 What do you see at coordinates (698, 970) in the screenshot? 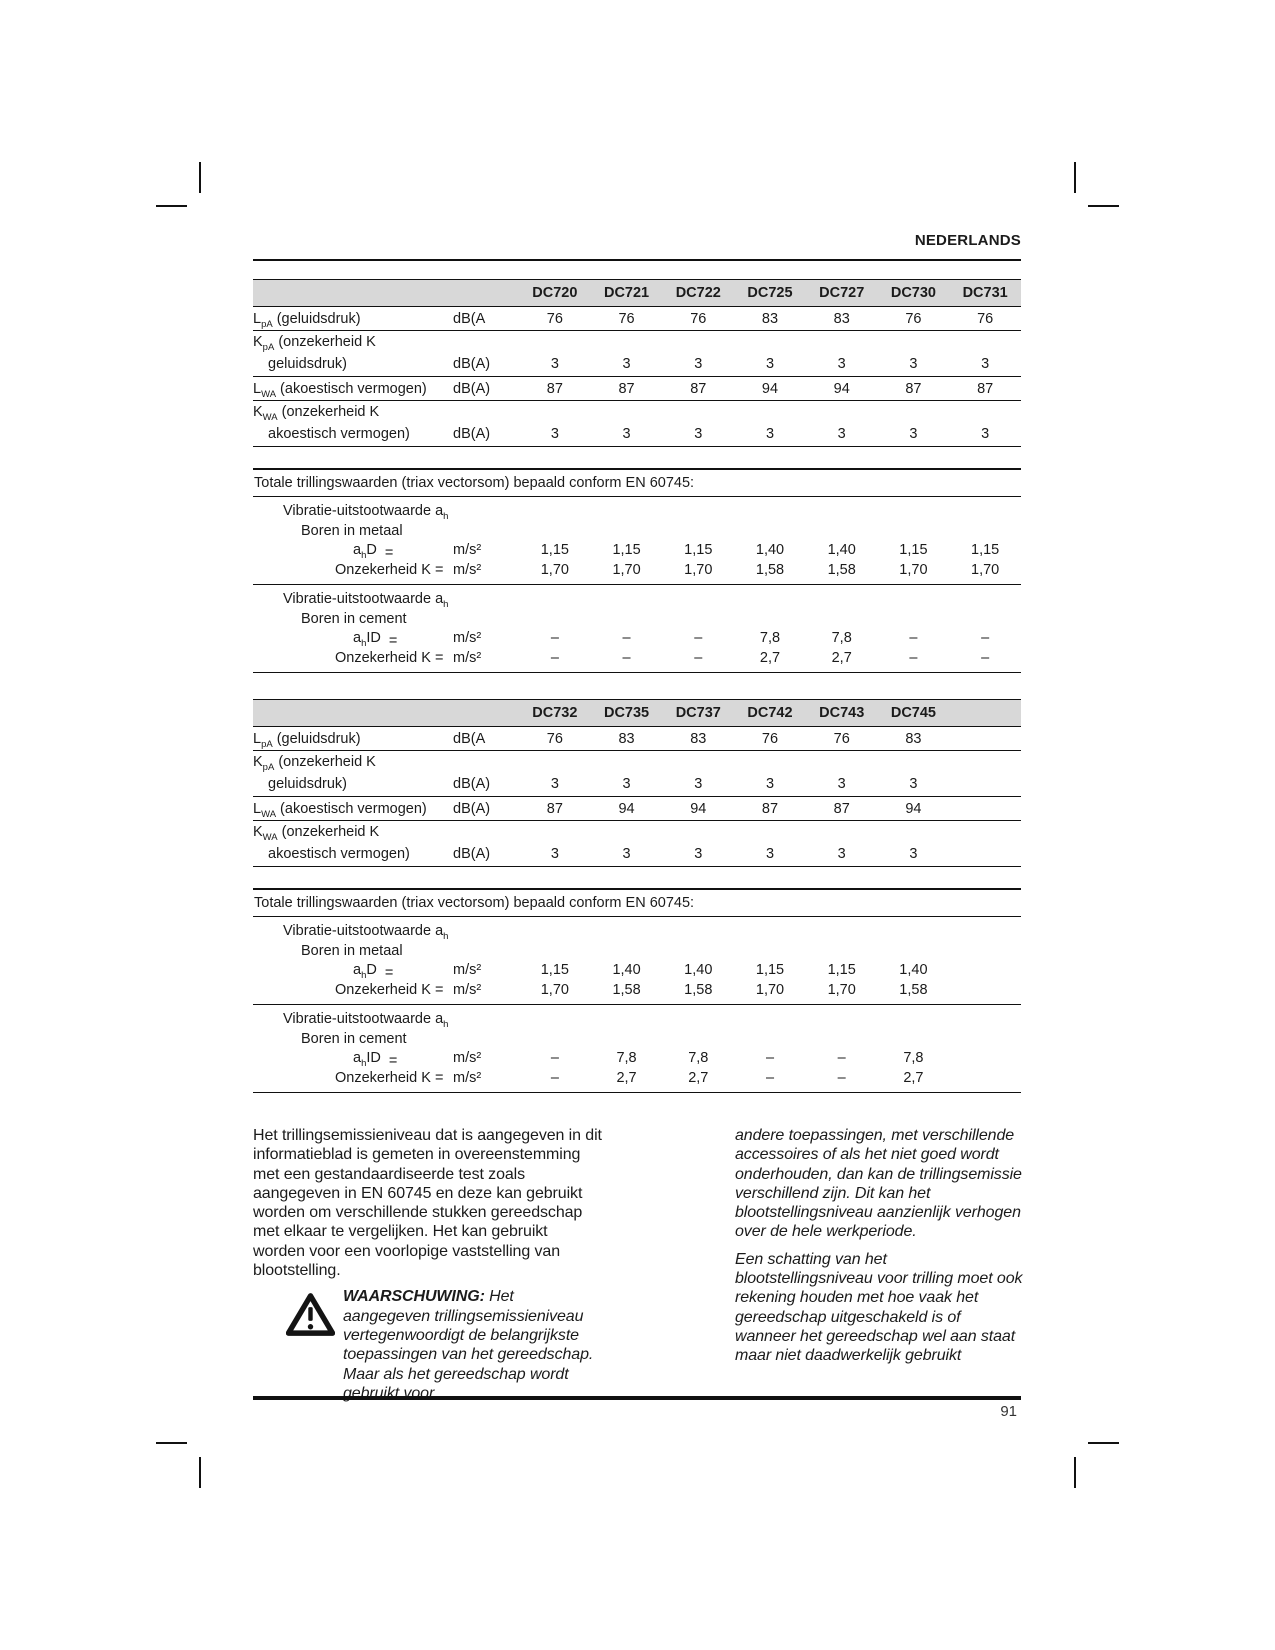
I see `value-cell: 1,40` at bounding box center [698, 970].